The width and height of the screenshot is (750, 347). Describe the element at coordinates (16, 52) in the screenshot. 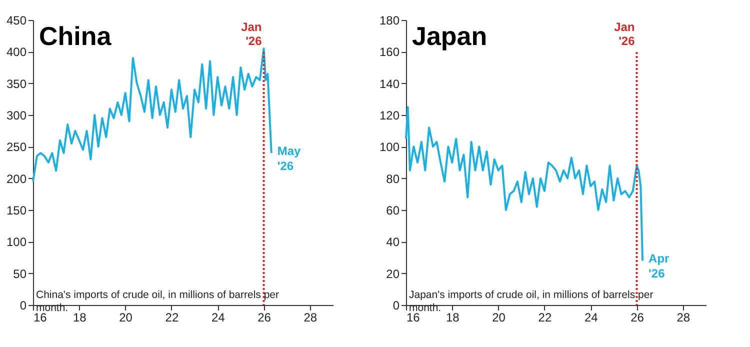

I see `y-tick-label: 400` at that location.